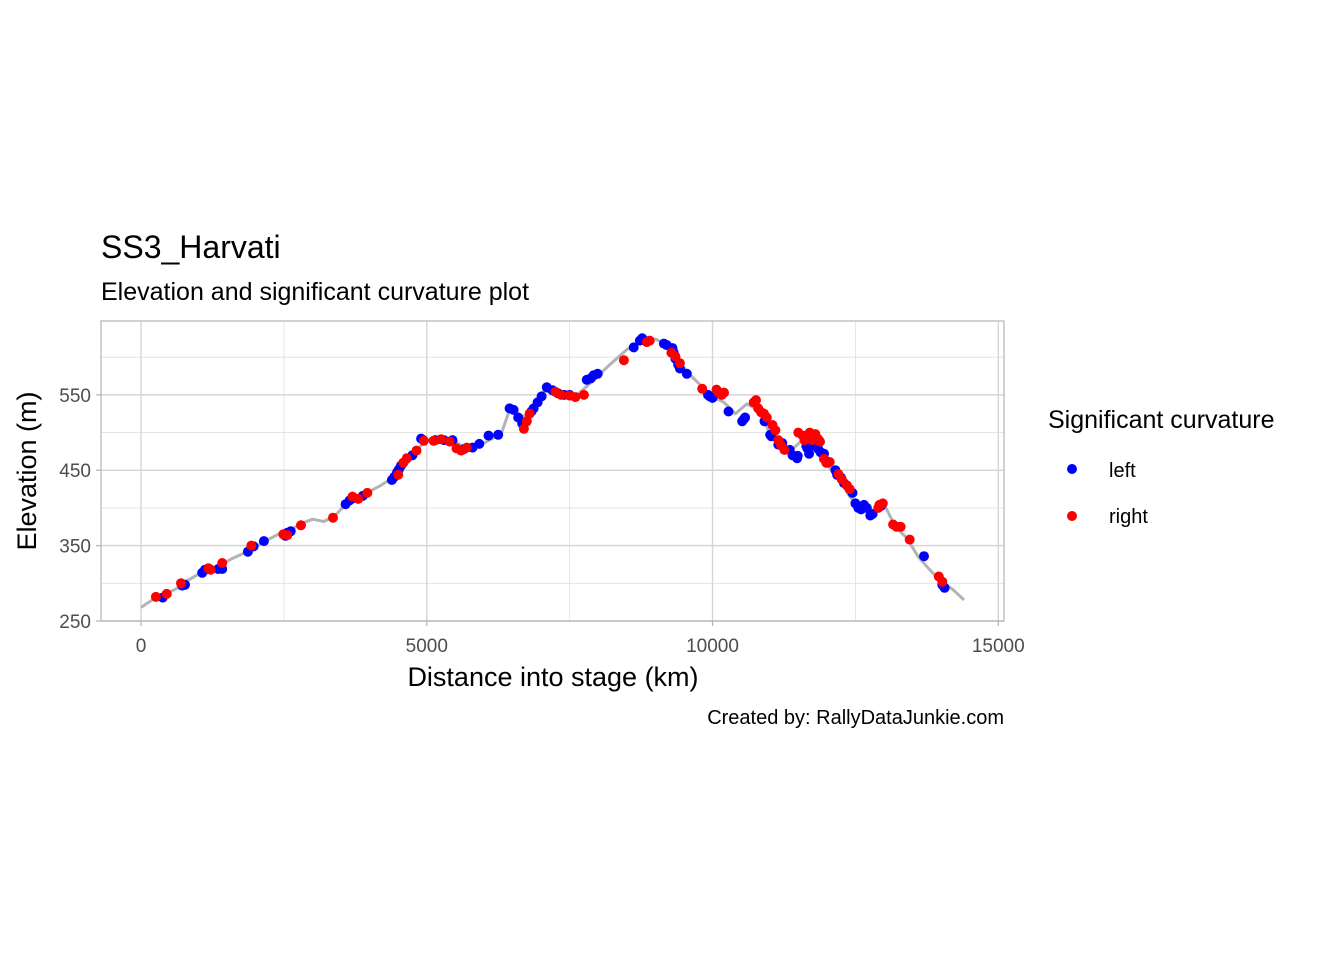  What do you see at coordinates (552, 677) in the screenshot?
I see `x-axis-title: Distance into stage (km)` at bounding box center [552, 677].